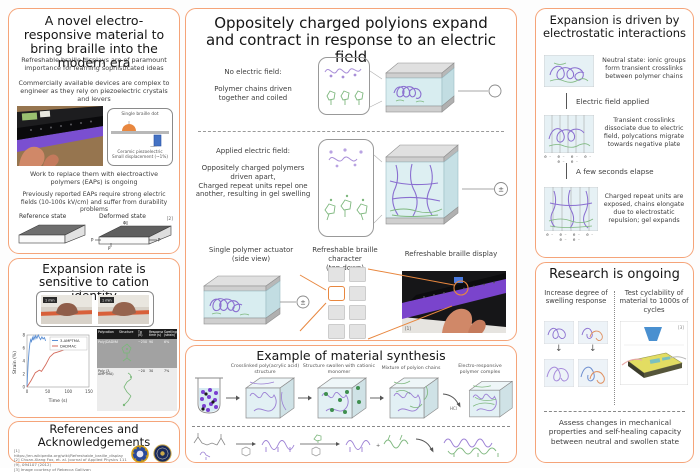 The image size is (700, 472). What do you see at coordinates (339, 369) in the screenshot?
I see `synthesis-label-2: Structure swollen with cationic monomer` at bounding box center [339, 369].